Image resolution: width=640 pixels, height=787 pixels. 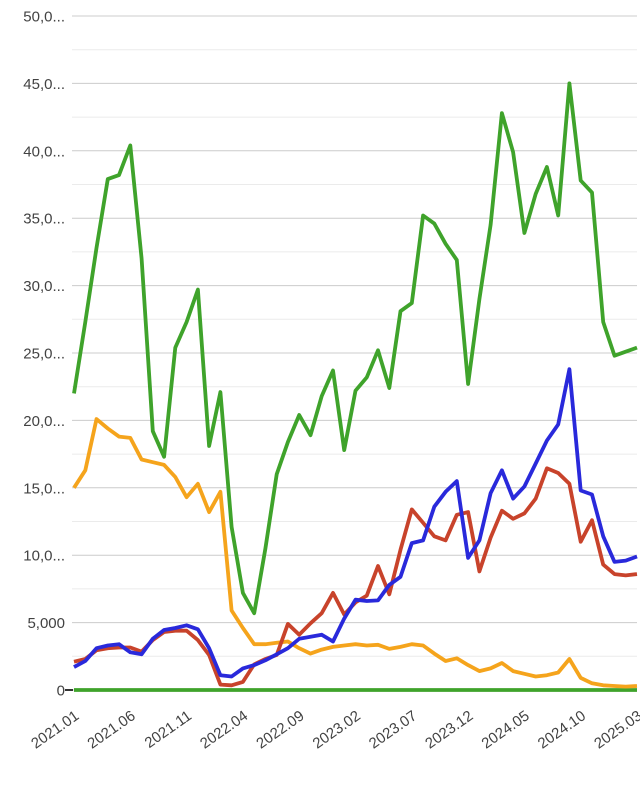 What do you see at coordinates (393, 729) in the screenshot?
I see `x-axis-label: 2023.07` at bounding box center [393, 729].